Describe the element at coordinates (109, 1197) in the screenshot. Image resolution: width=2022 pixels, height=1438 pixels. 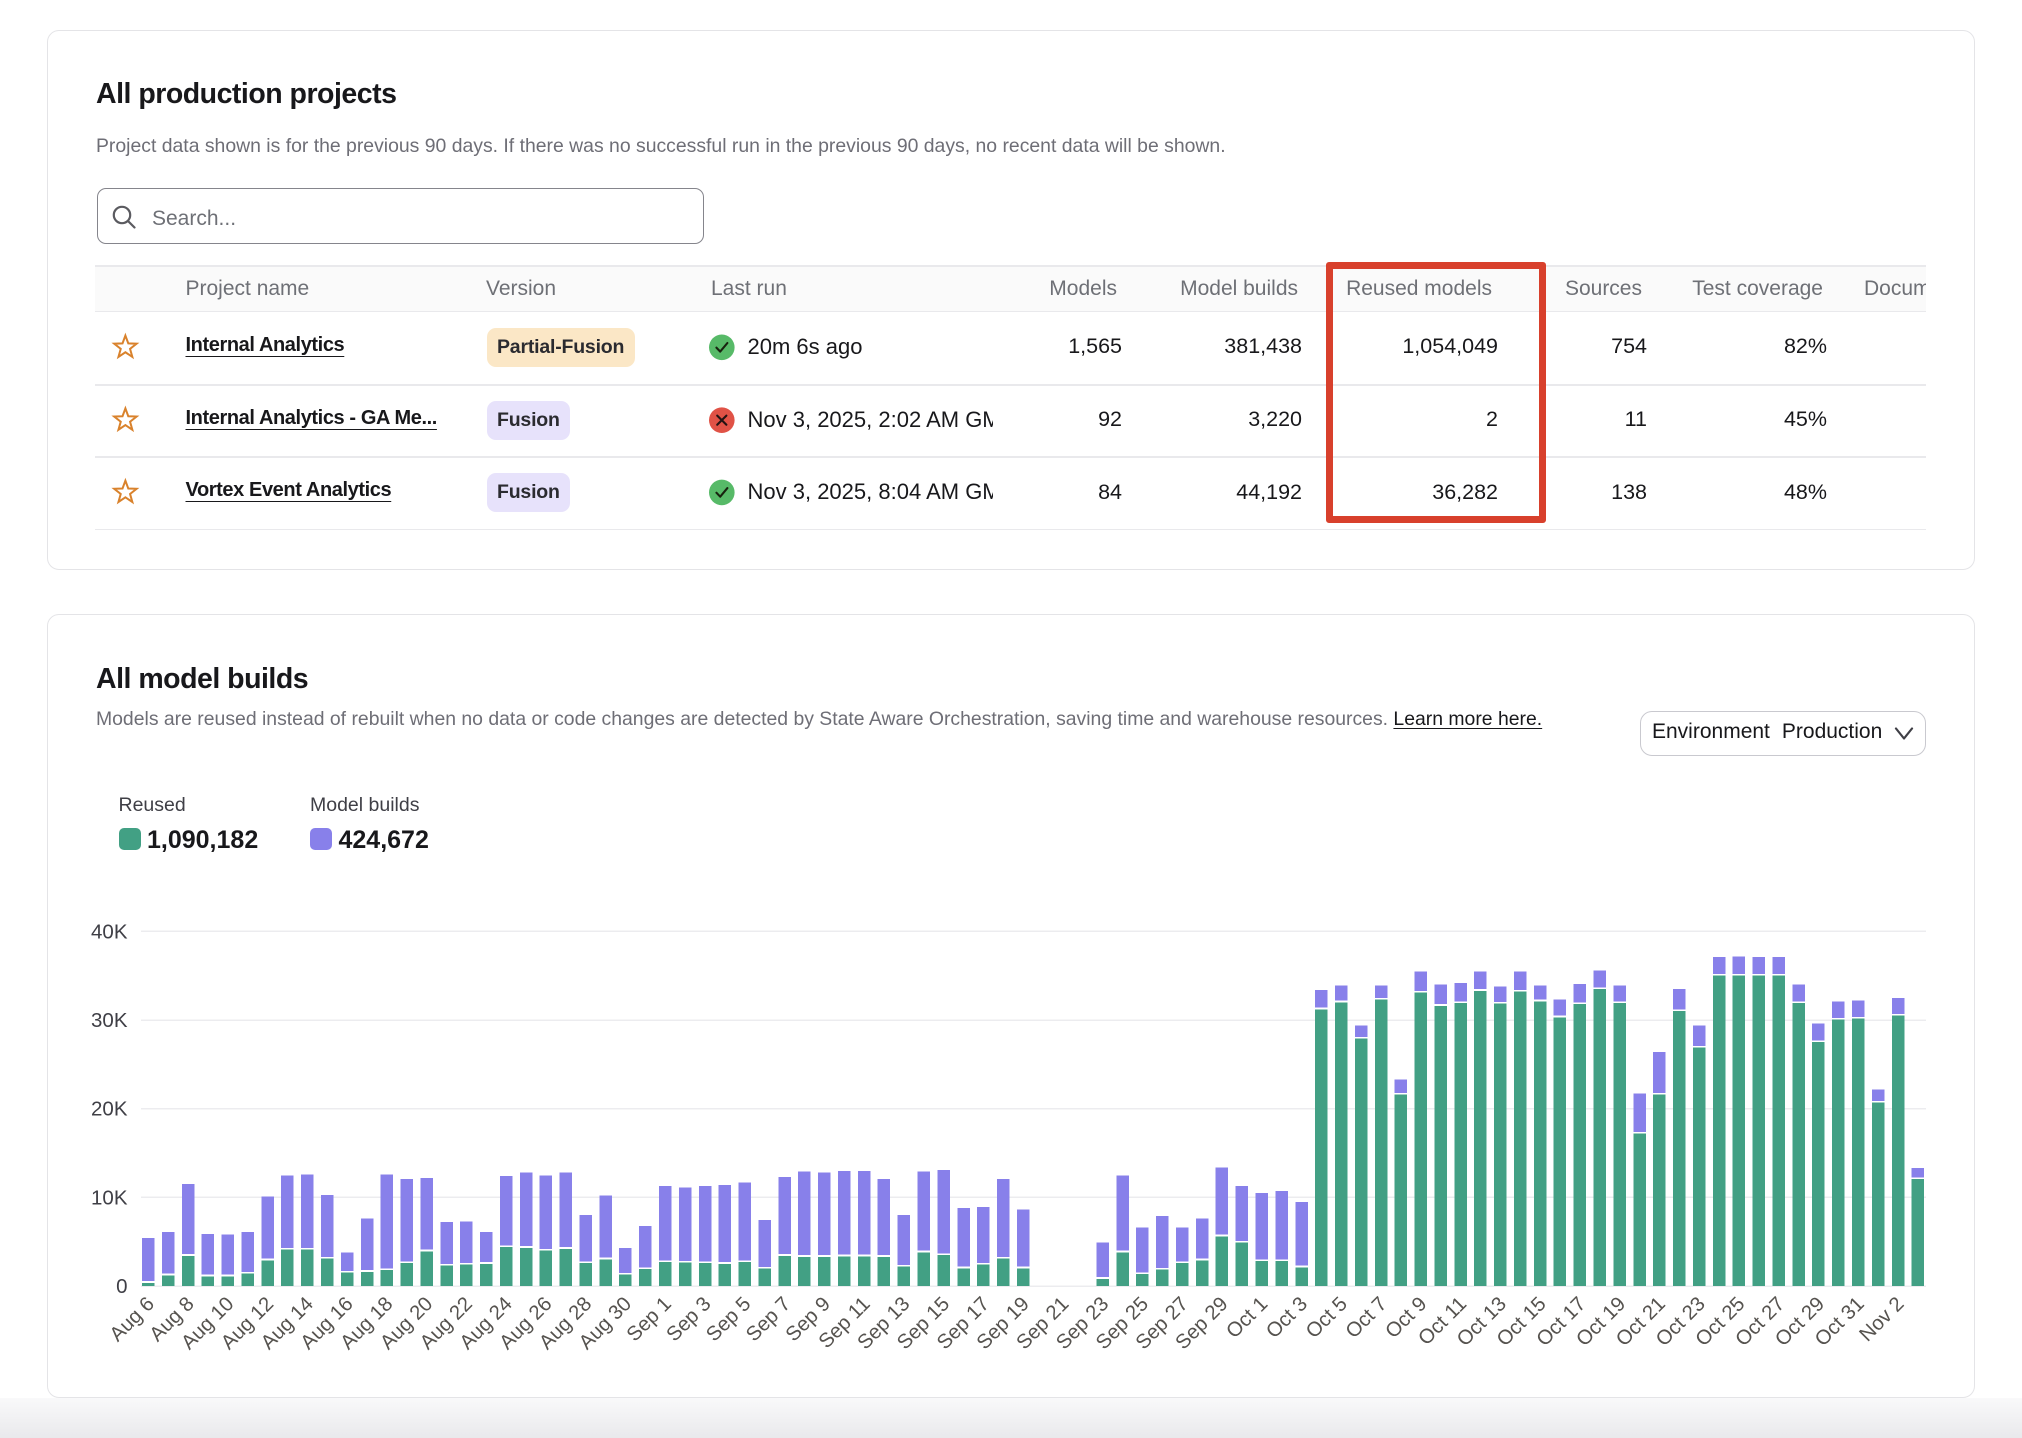
I see `svg-text: 10K` at that location.